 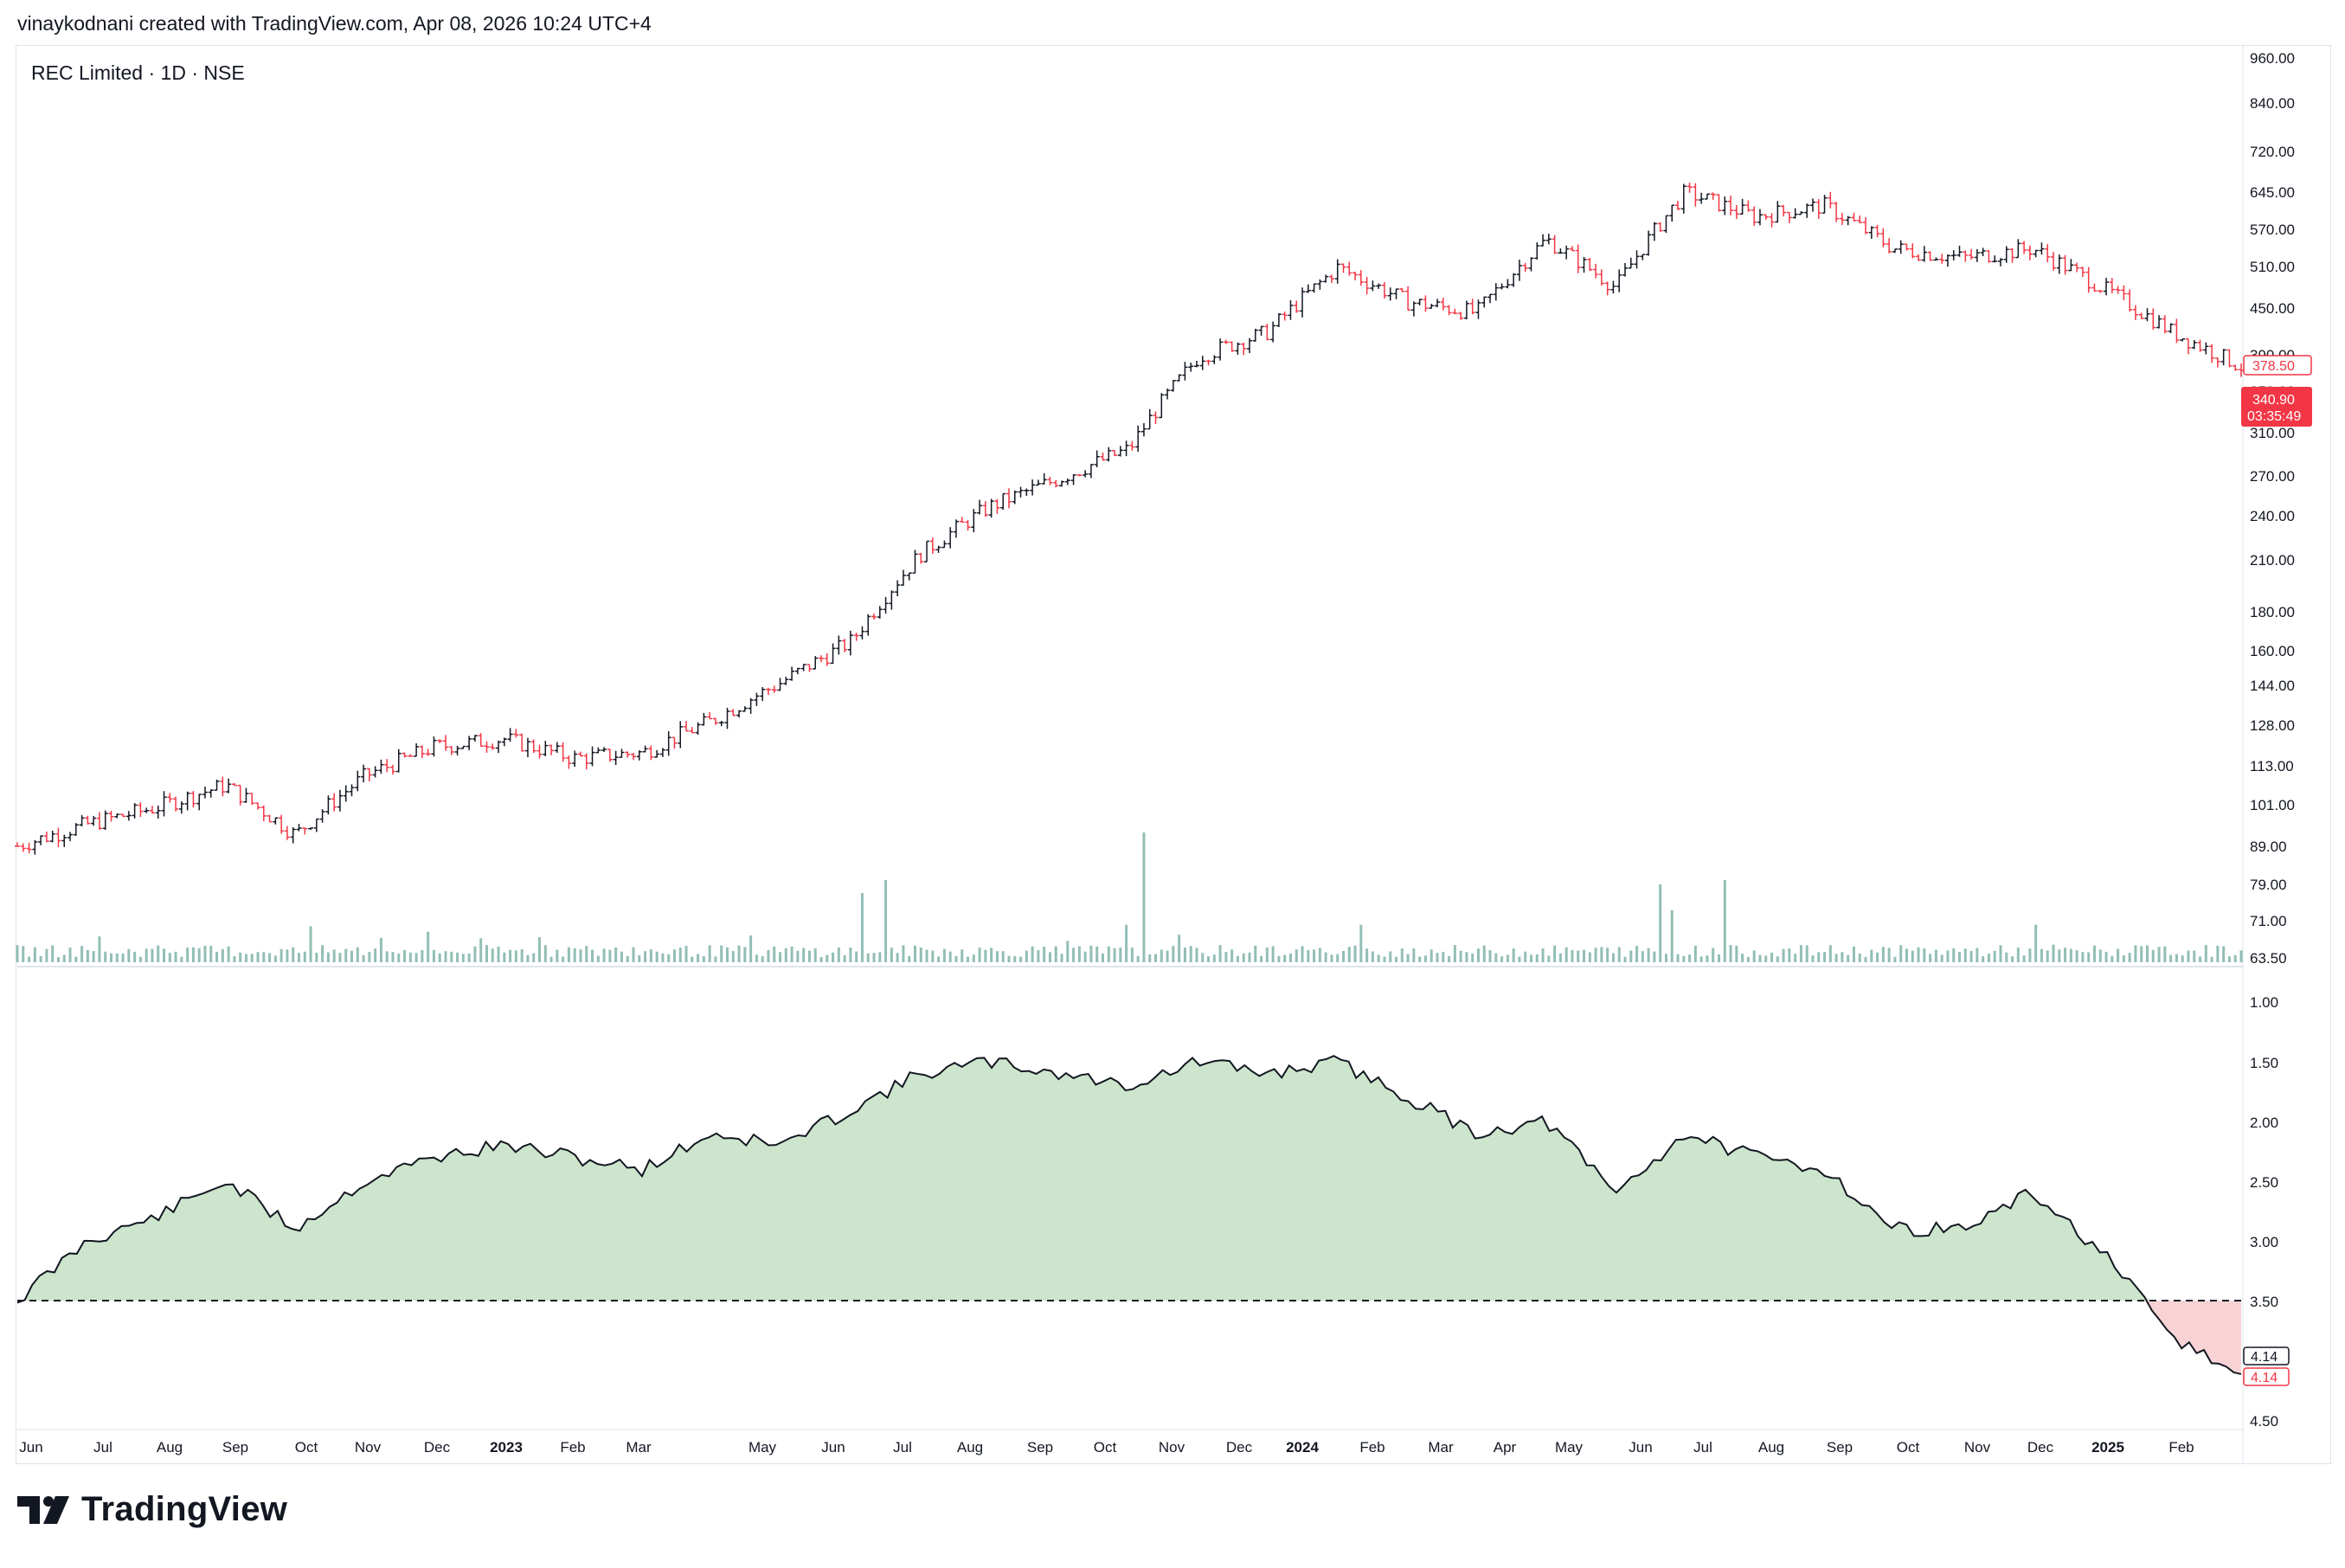 I want to click on indicator-axis: 1.00 1.50 2.00 2.50 3.00 3.50 4.50, so click(x=2264, y=1212).